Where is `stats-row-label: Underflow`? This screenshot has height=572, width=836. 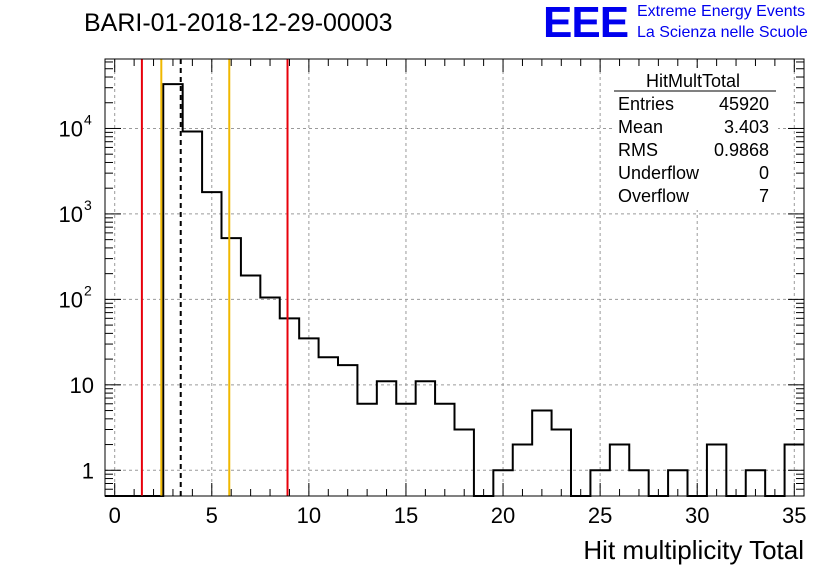
stats-row-label: Underflow is located at coordinates (659, 173).